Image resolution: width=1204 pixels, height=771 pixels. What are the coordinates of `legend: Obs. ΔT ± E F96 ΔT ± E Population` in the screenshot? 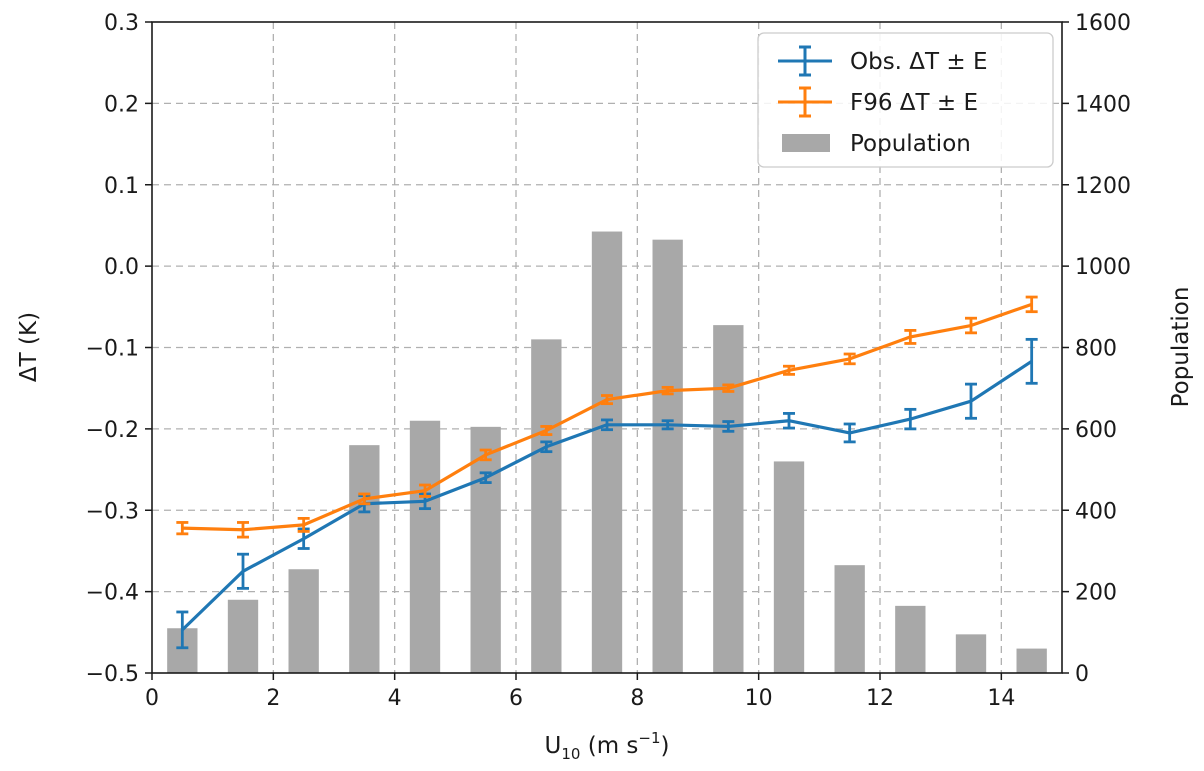 It's located at (905, 100).